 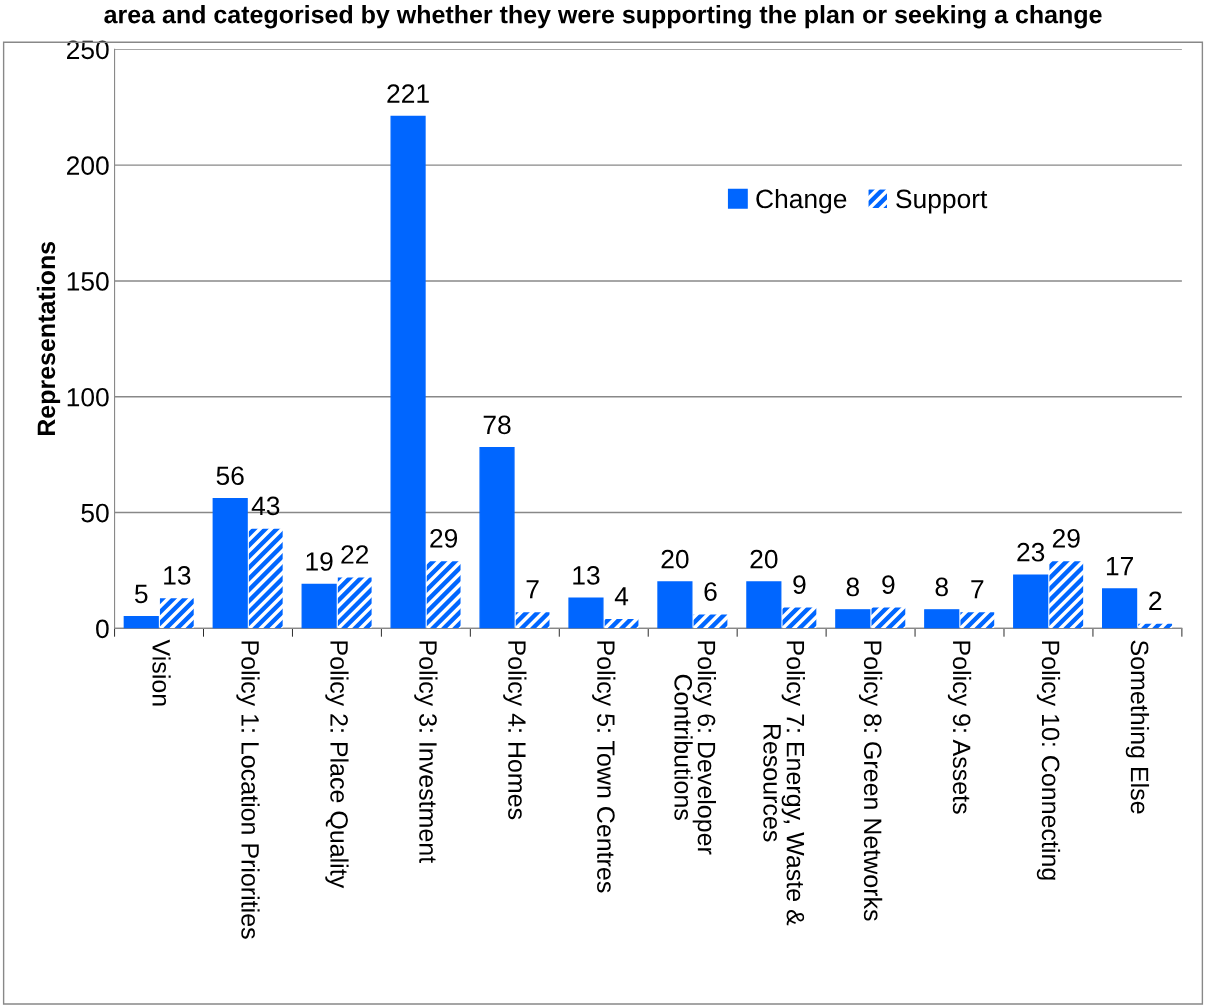 What do you see at coordinates (1137, 727) in the screenshot?
I see `x-tick-label: Something Else` at bounding box center [1137, 727].